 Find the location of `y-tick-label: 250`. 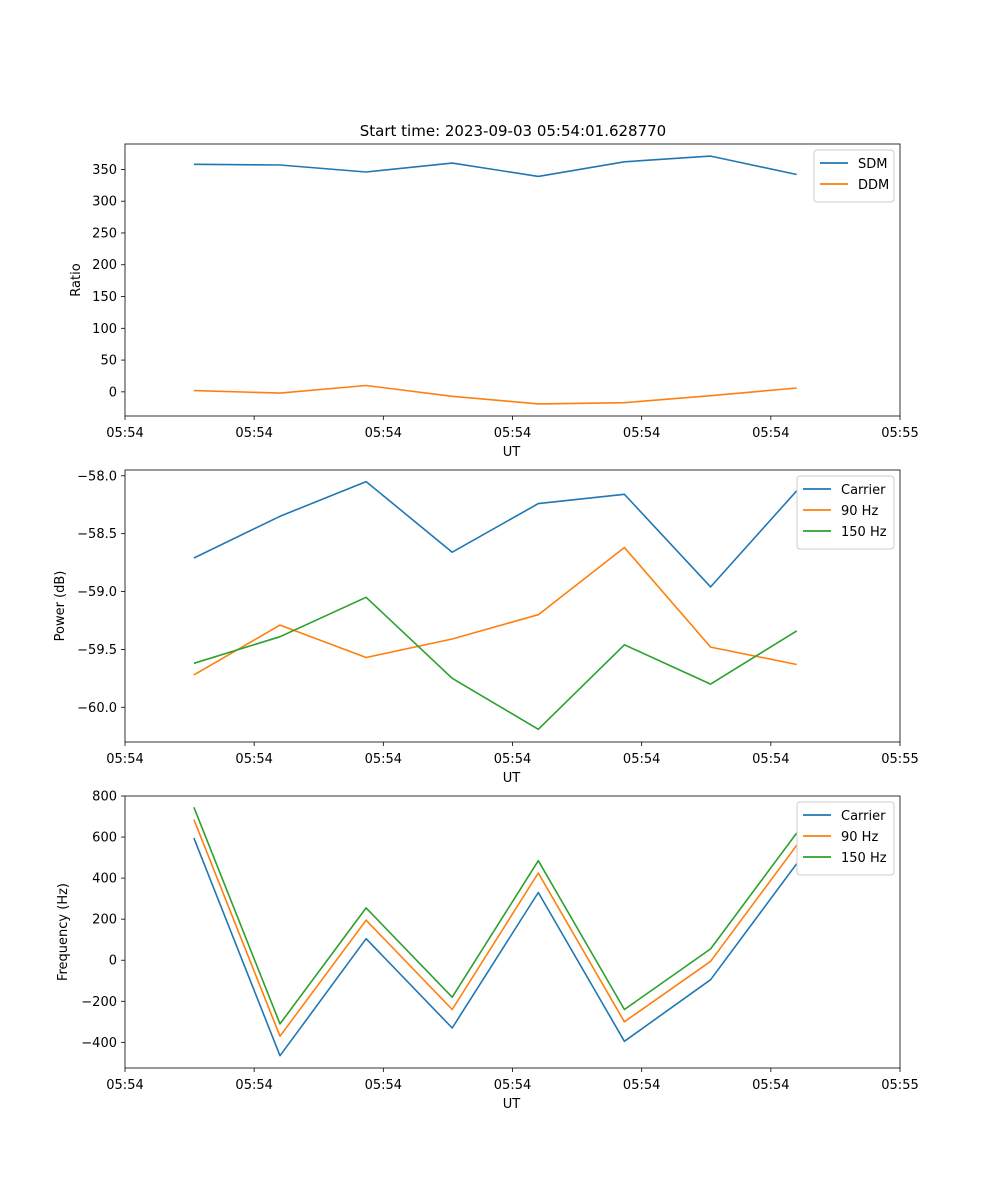

y-tick-label: 250 is located at coordinates (104, 233).